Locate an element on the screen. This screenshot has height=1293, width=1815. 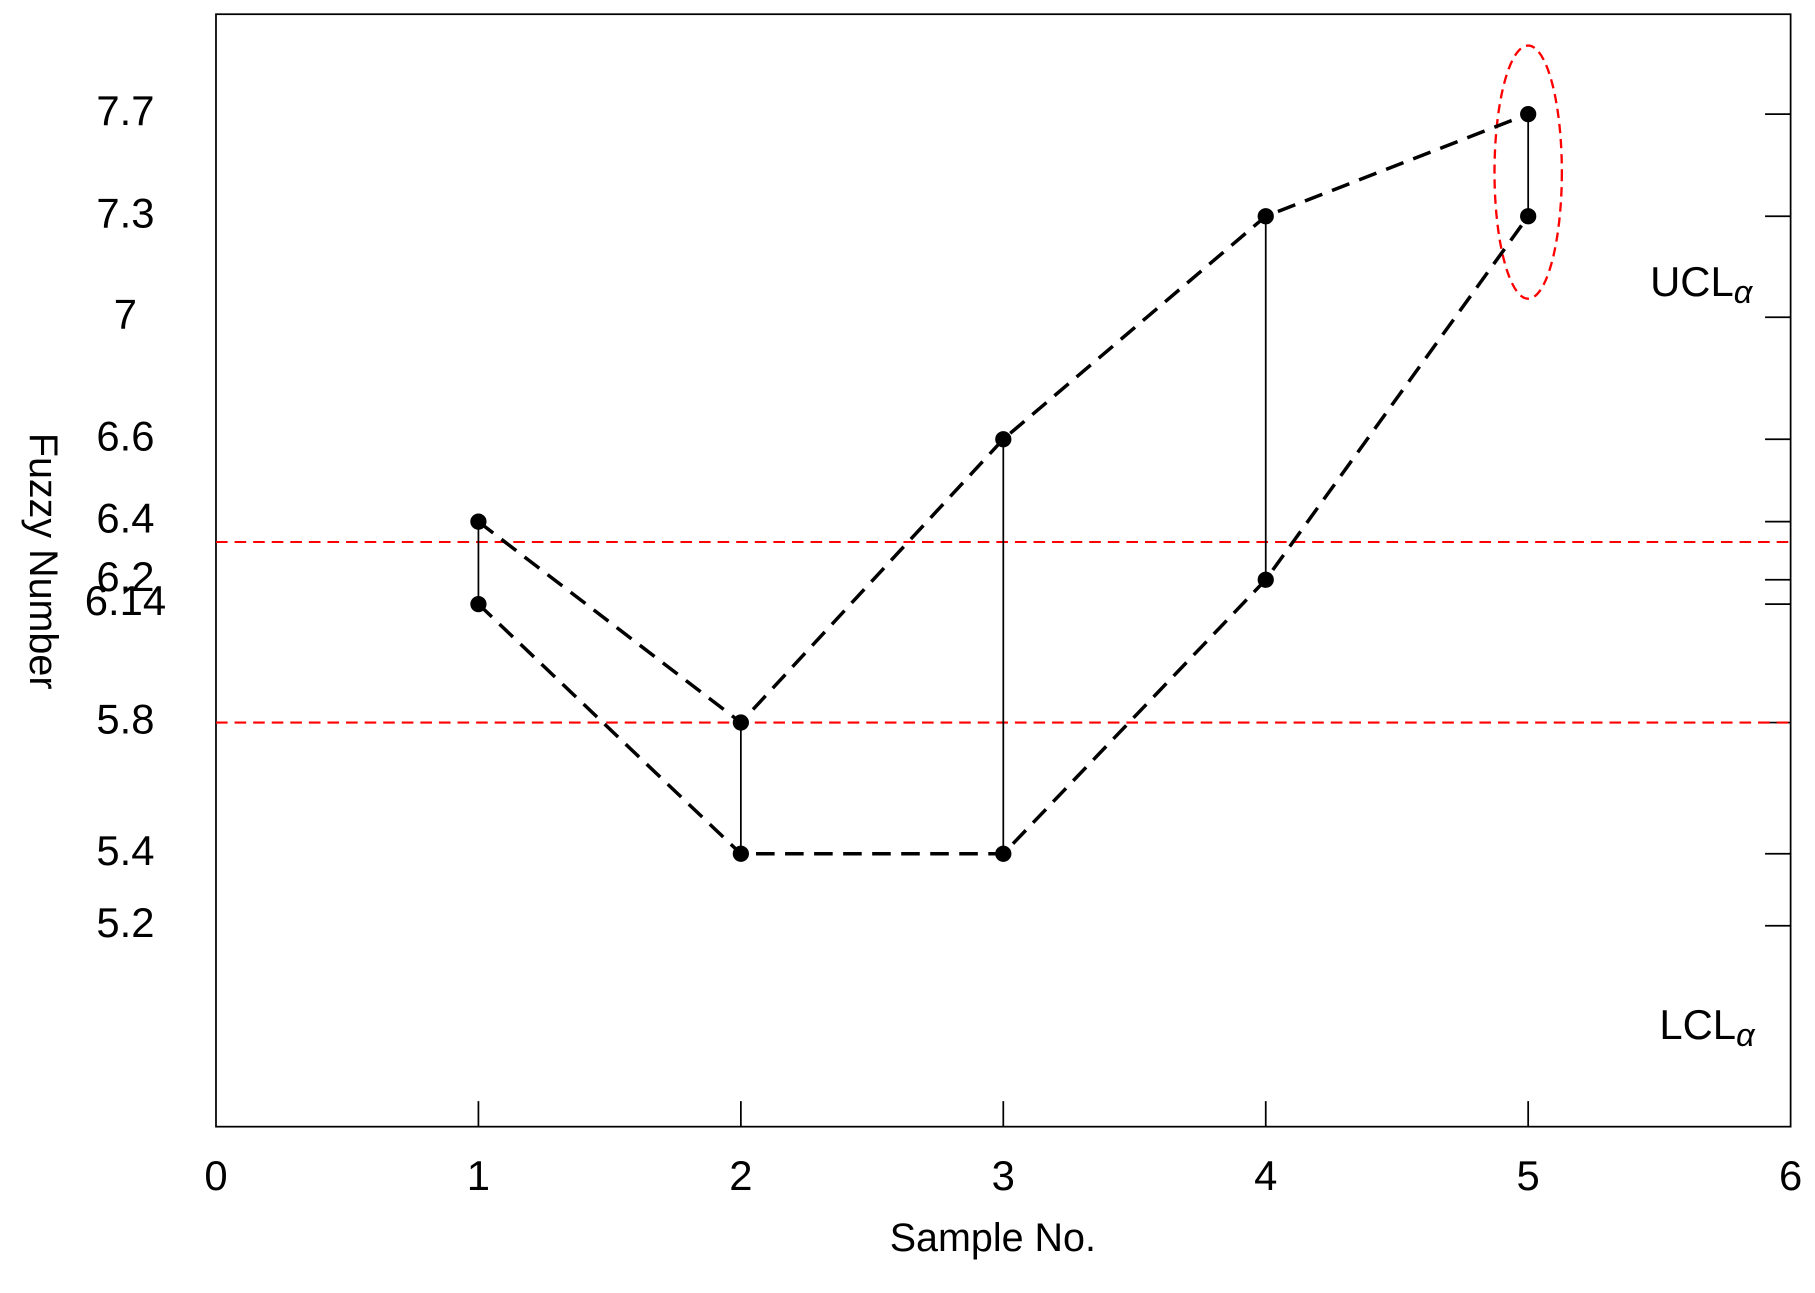
y-tick-label: 6.4 is located at coordinates (125, 518).